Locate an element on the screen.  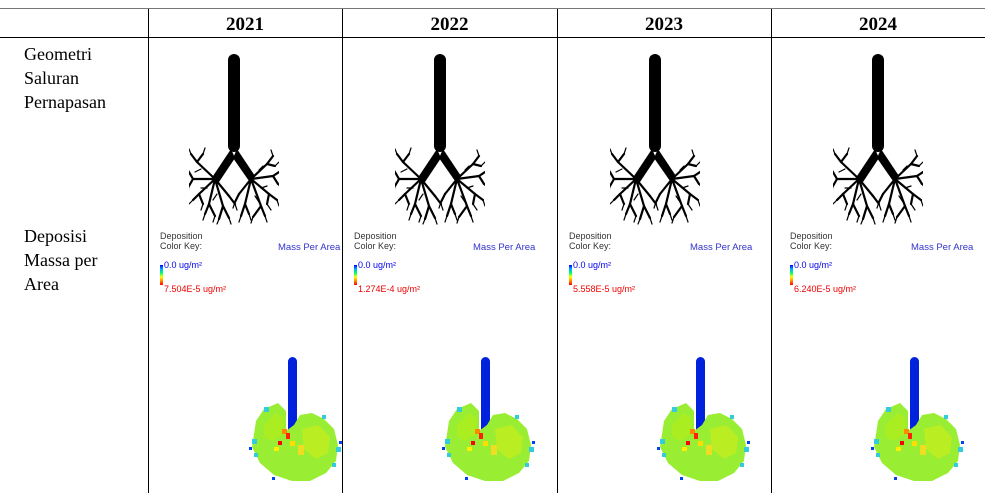
color-key-max: 5.558E-5 ug/m² is located at coordinates (604, 289).